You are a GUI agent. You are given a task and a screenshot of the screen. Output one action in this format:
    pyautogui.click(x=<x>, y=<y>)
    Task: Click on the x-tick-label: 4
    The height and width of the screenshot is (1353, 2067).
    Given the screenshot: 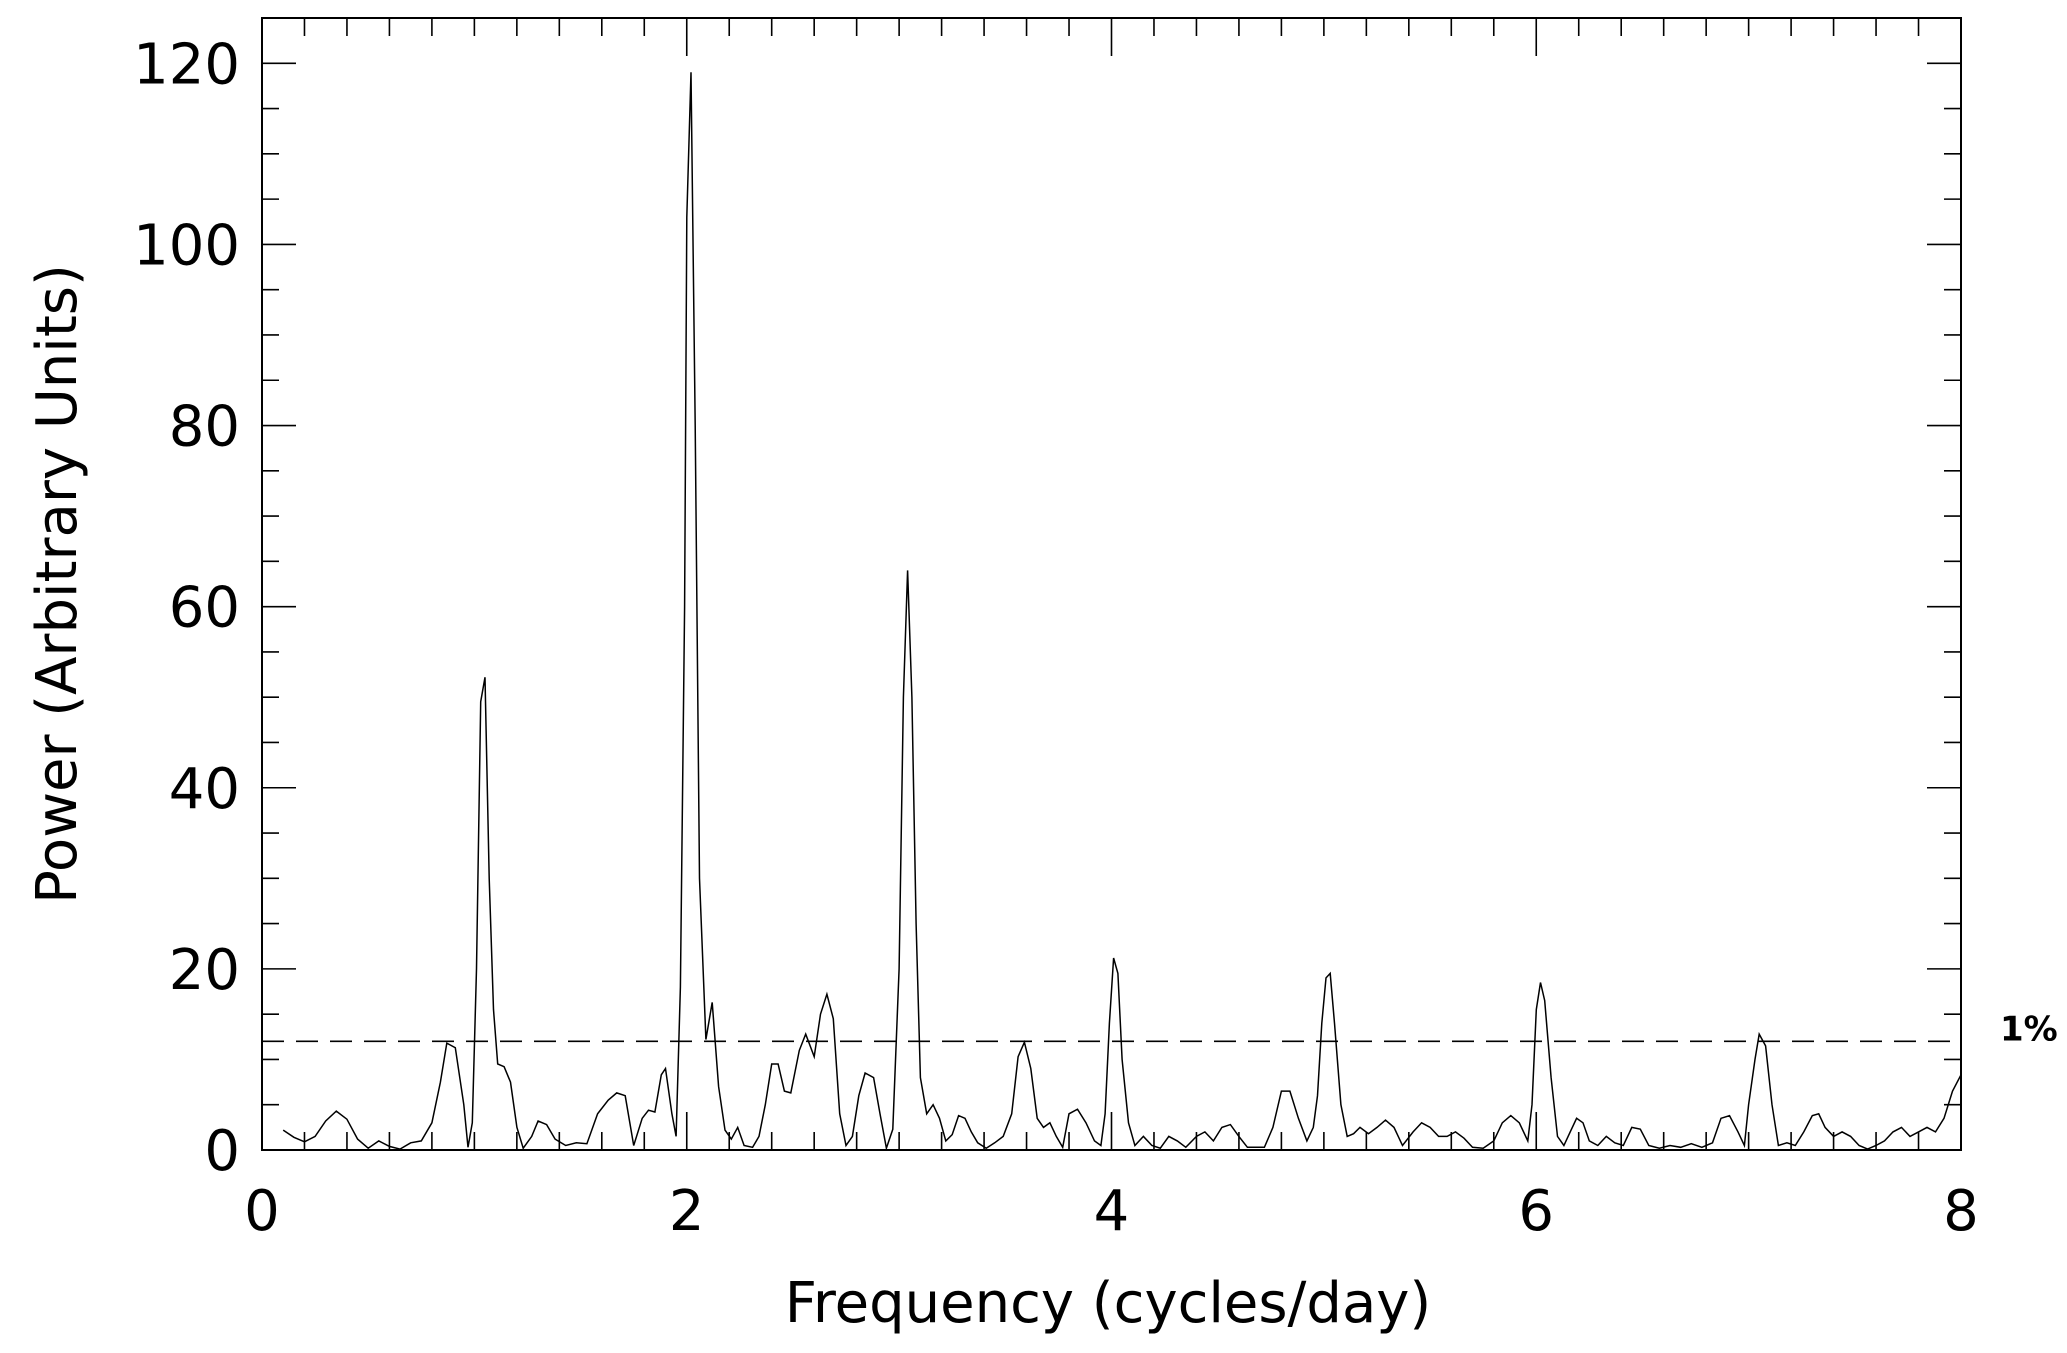 What is the action you would take?
    pyautogui.click(x=1112, y=1211)
    